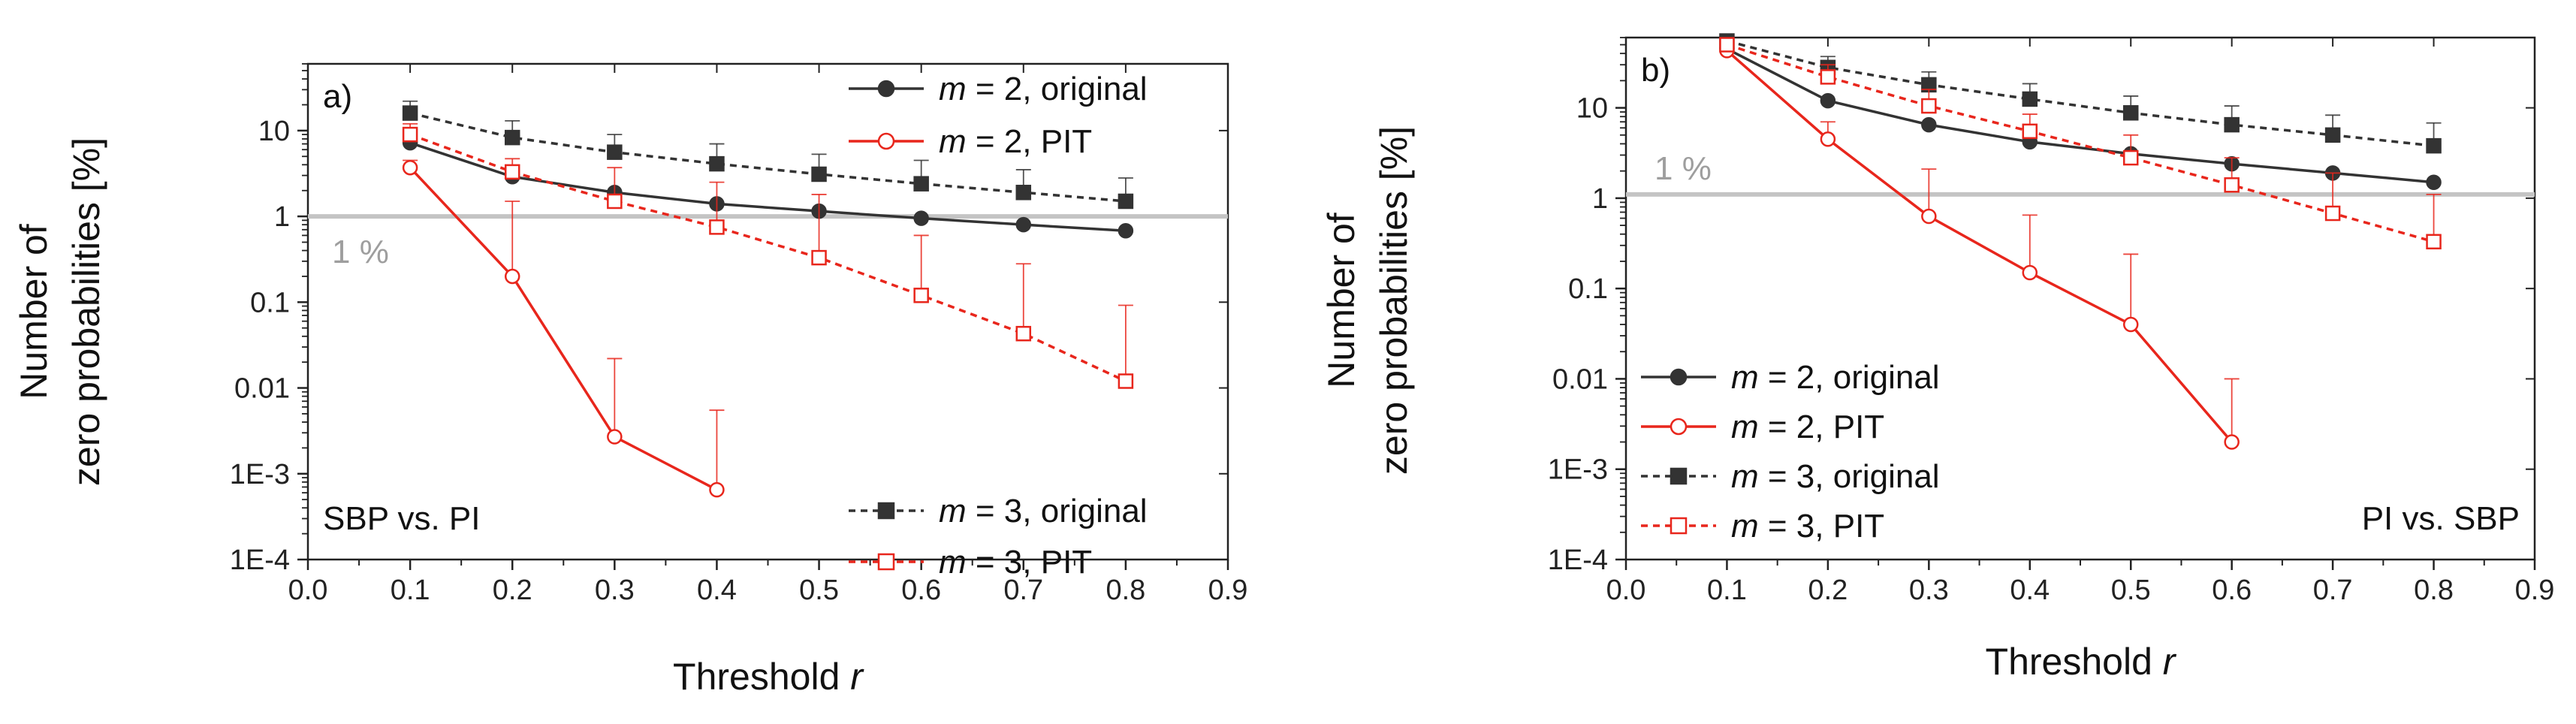  Describe the element at coordinates (717, 590) in the screenshot. I see `x-tick-label: 0.4` at that location.